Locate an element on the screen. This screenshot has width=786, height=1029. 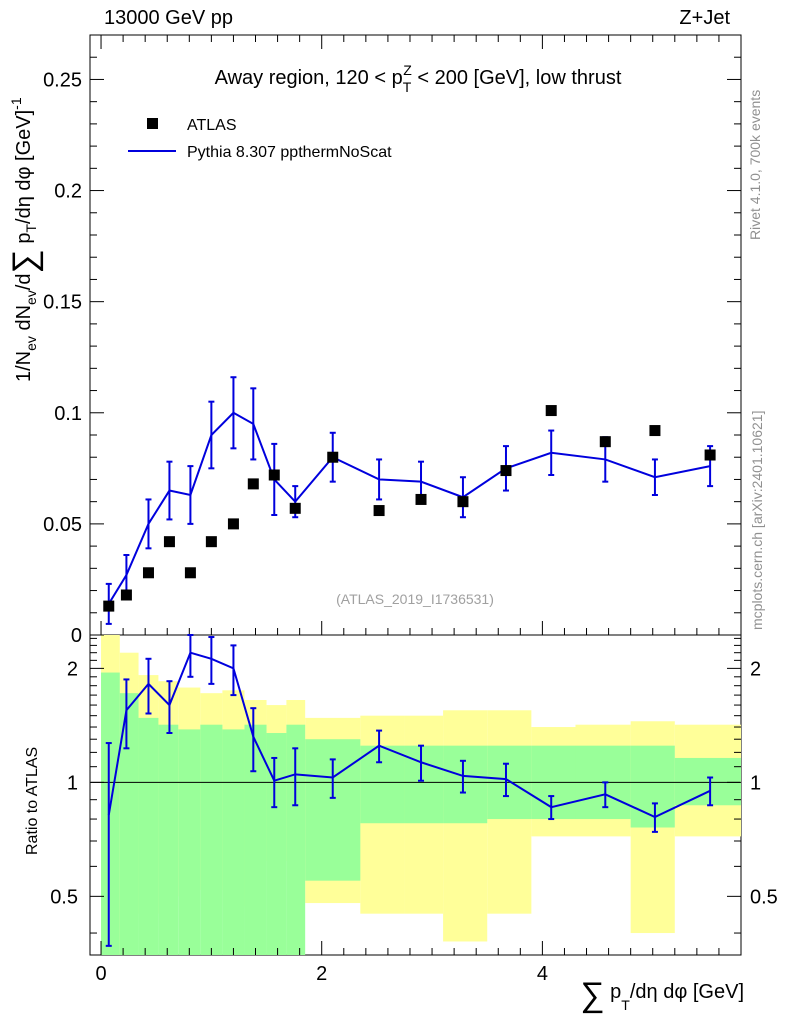
y-axis-label: 1/Nev dNev/d∑ pT/dη dφ [GeV]-1 is located at coordinates (25, 239).